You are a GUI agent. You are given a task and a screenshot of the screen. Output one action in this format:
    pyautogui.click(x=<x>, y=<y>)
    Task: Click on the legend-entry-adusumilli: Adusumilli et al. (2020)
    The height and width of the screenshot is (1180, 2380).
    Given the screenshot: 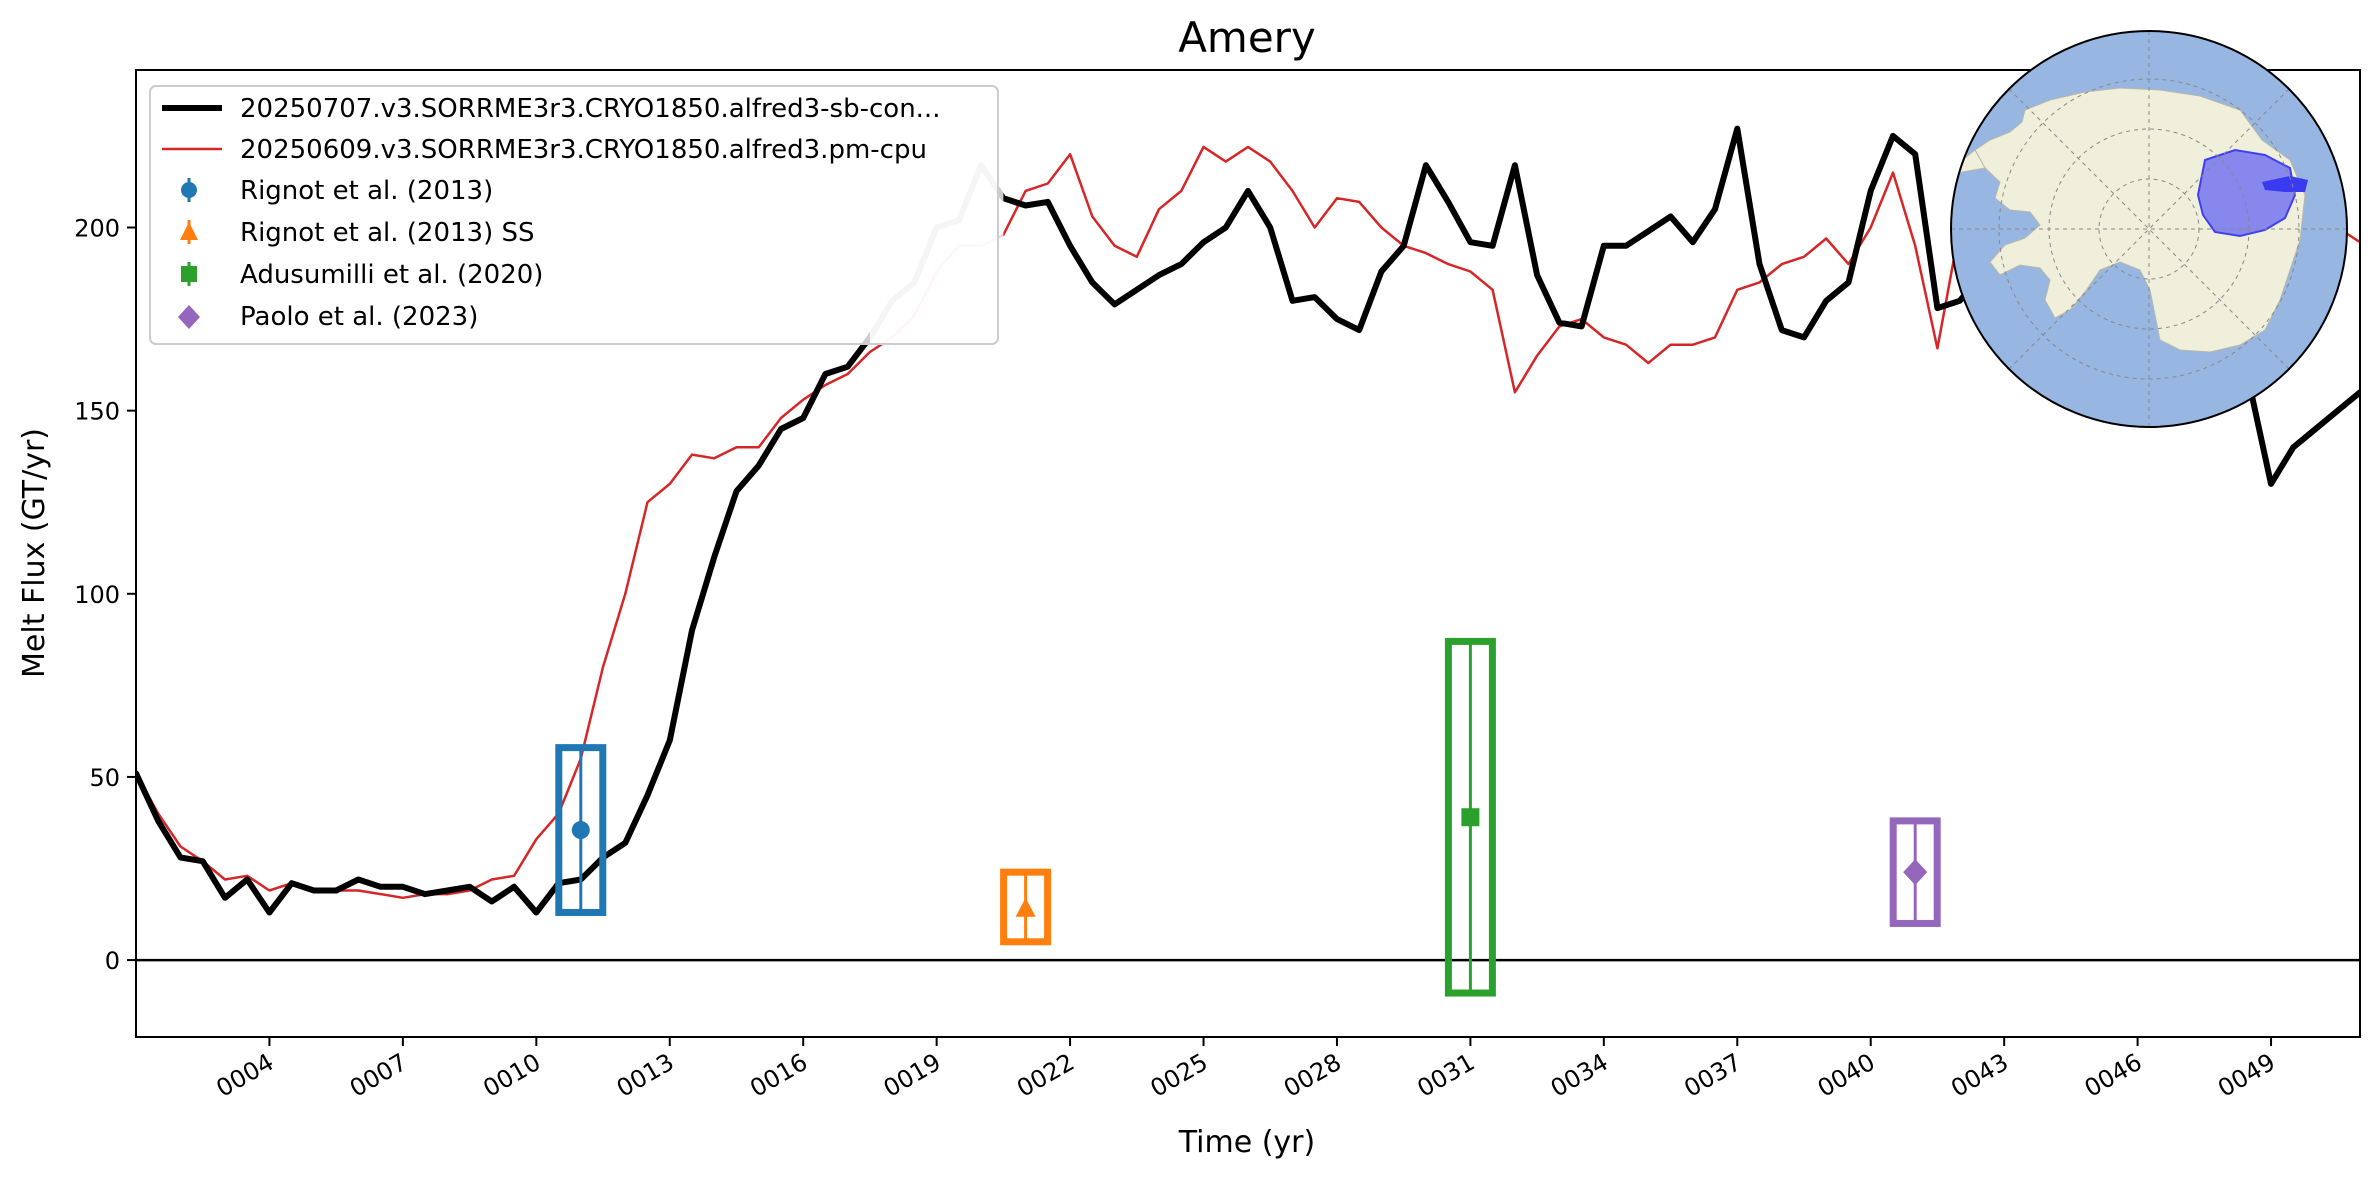 What is the action you would take?
    pyautogui.click(x=391, y=275)
    